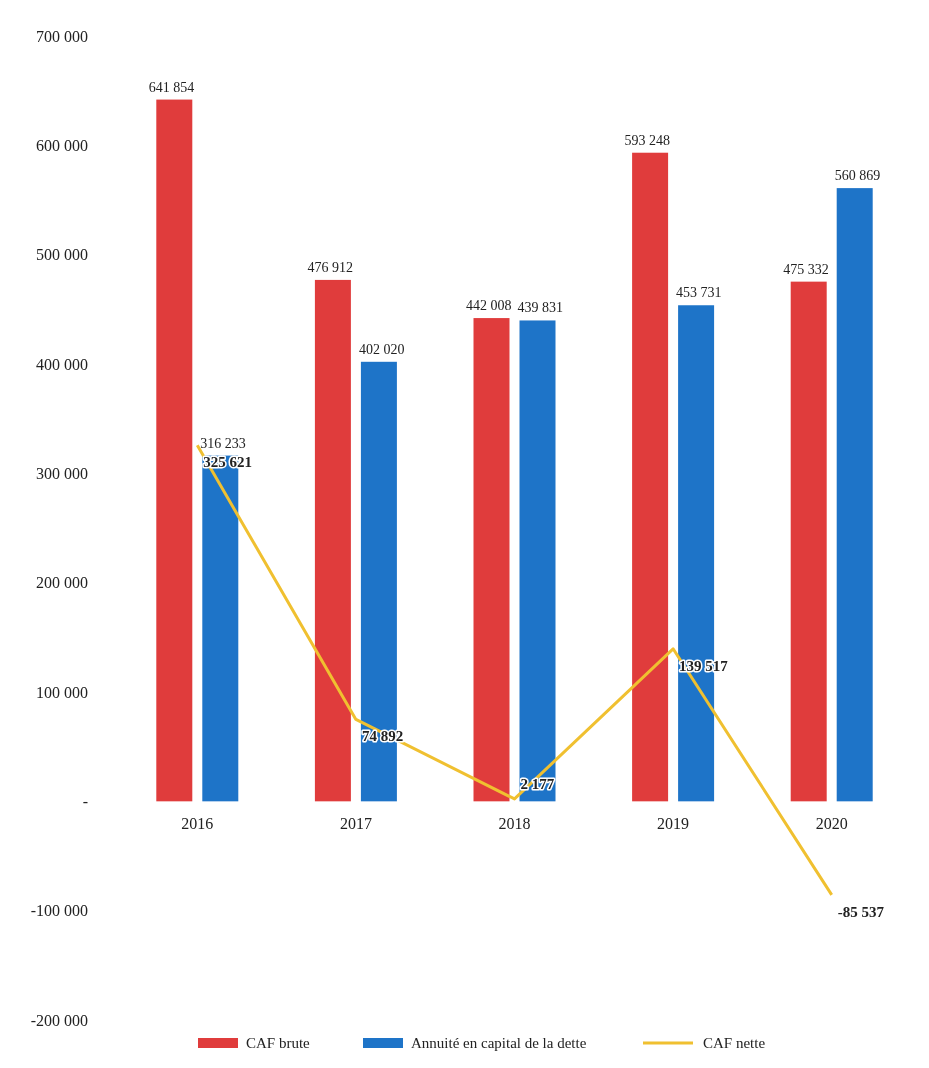 Image resolution: width=929 pixels, height=1068 pixels. I want to click on y-tick-label: 200 000, so click(62, 583).